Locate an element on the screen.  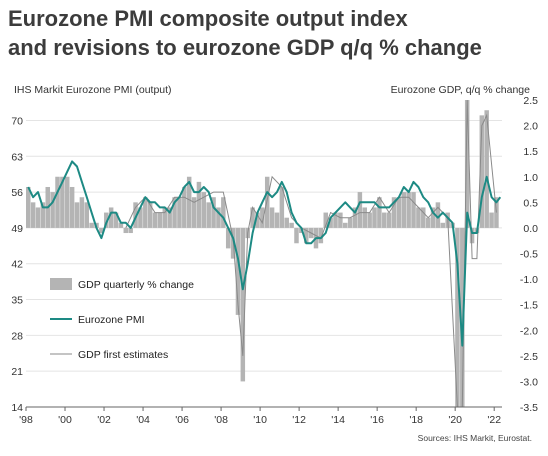
right-axis-label: Eurozone GDP, q/q % change is located at coordinates (460, 90).